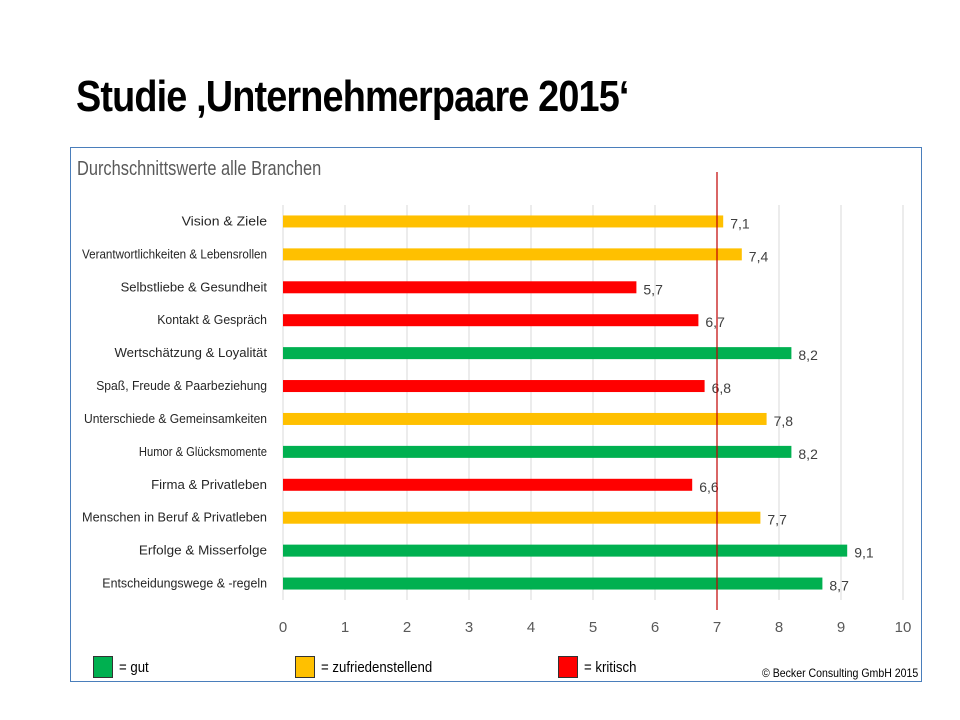 Image resolution: width=960 pixels, height=720 pixels. Describe the element at coordinates (174, 517) in the screenshot. I see `category-label: Menschen in Beruf & Privatleben` at that location.